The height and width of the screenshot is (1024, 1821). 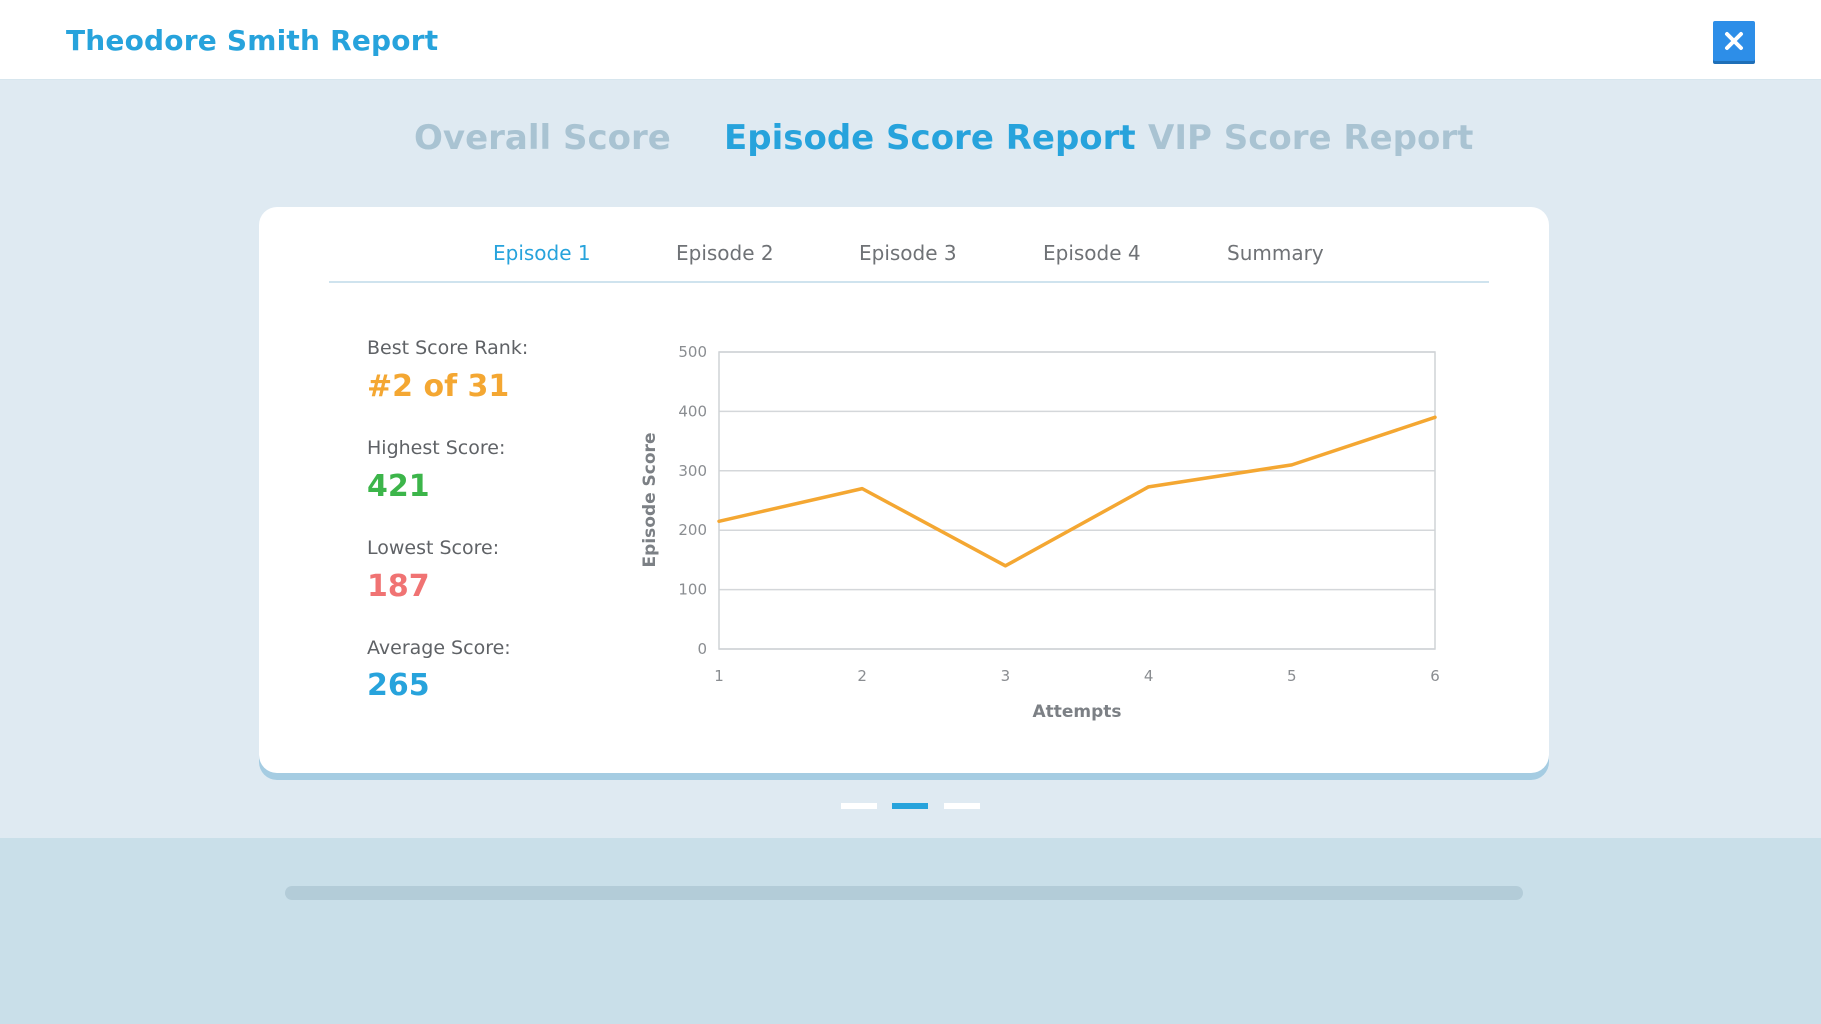 What do you see at coordinates (692, 471) in the screenshot?
I see `y-tick-label: 300` at bounding box center [692, 471].